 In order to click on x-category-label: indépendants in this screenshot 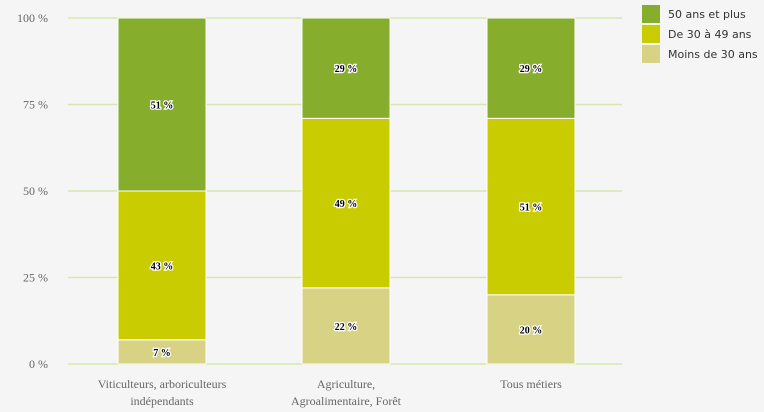, I will do `click(162, 401)`.